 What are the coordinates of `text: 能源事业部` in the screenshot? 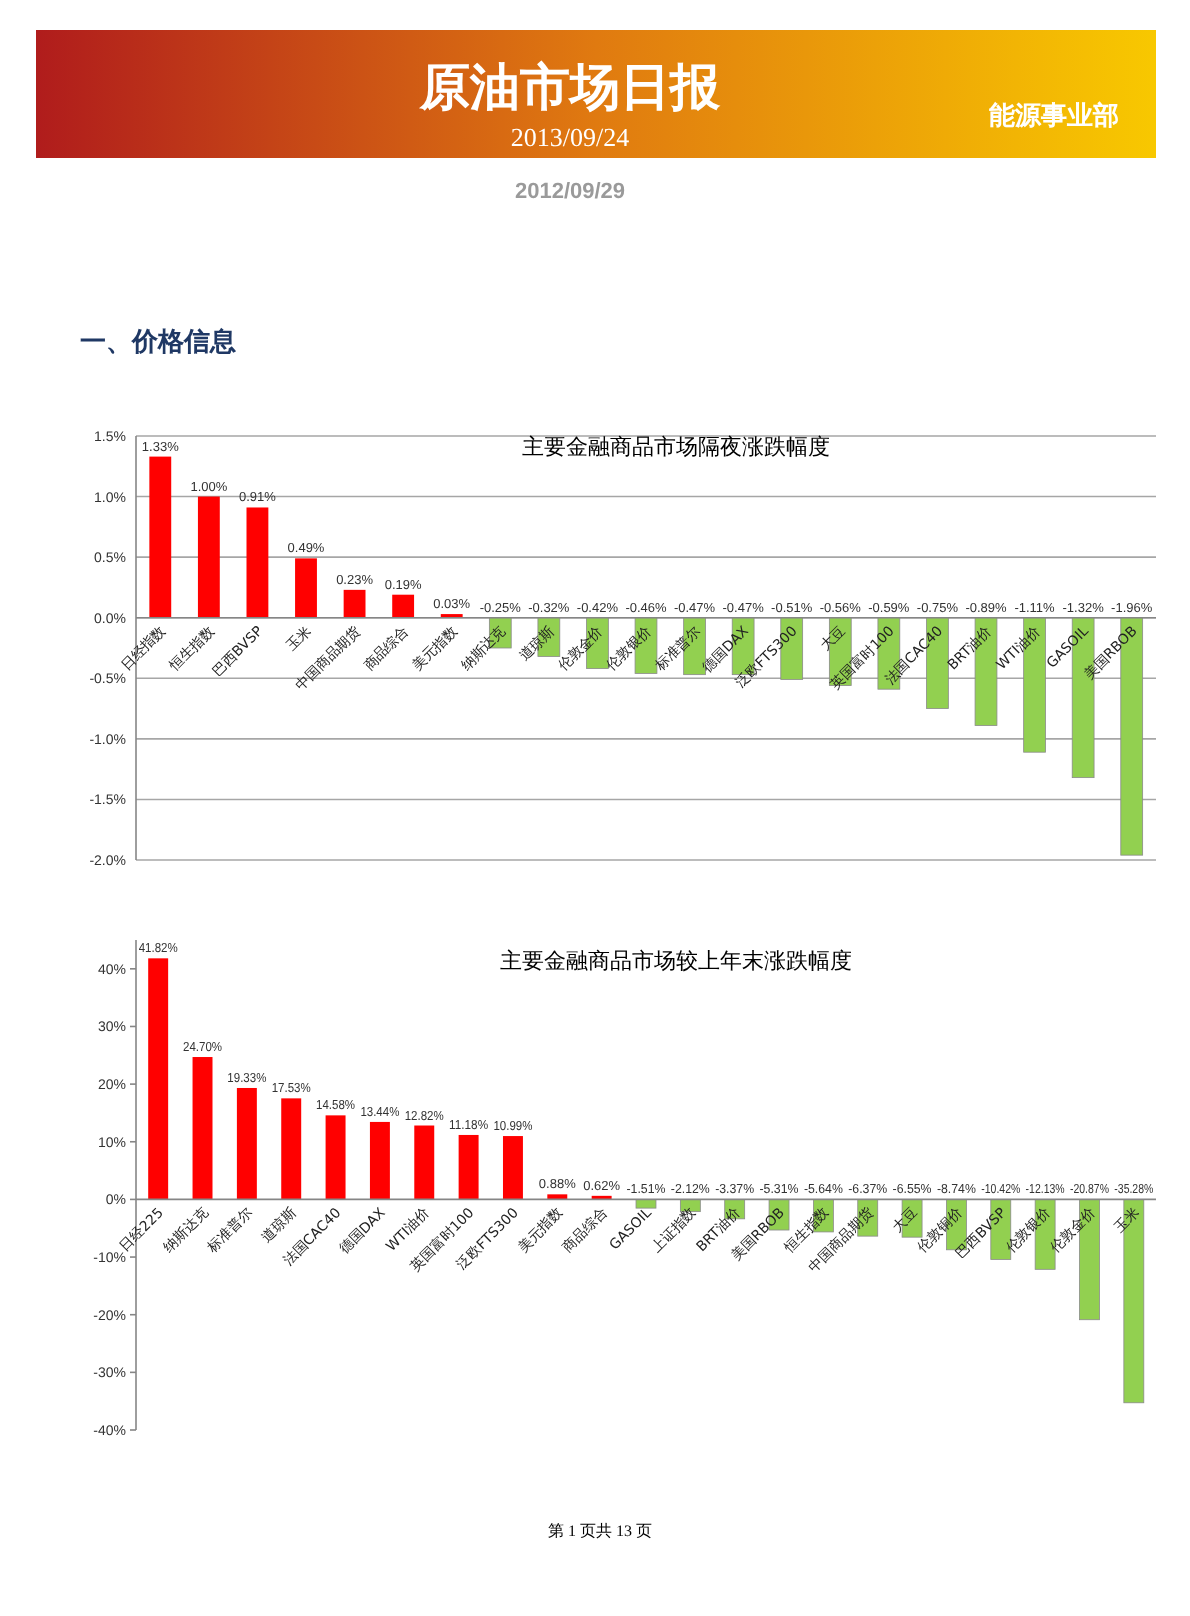 It's located at (1054, 116).